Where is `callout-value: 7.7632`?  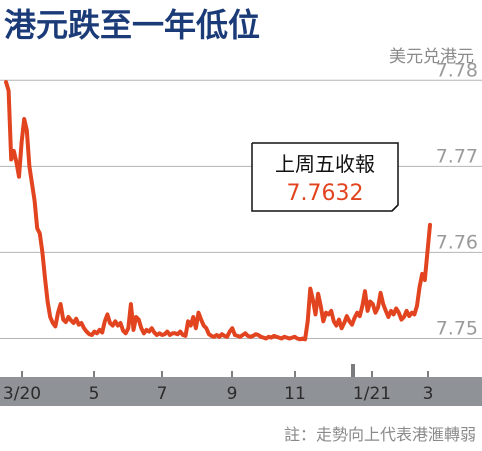
callout-value: 7.7632 is located at coordinates (325, 193).